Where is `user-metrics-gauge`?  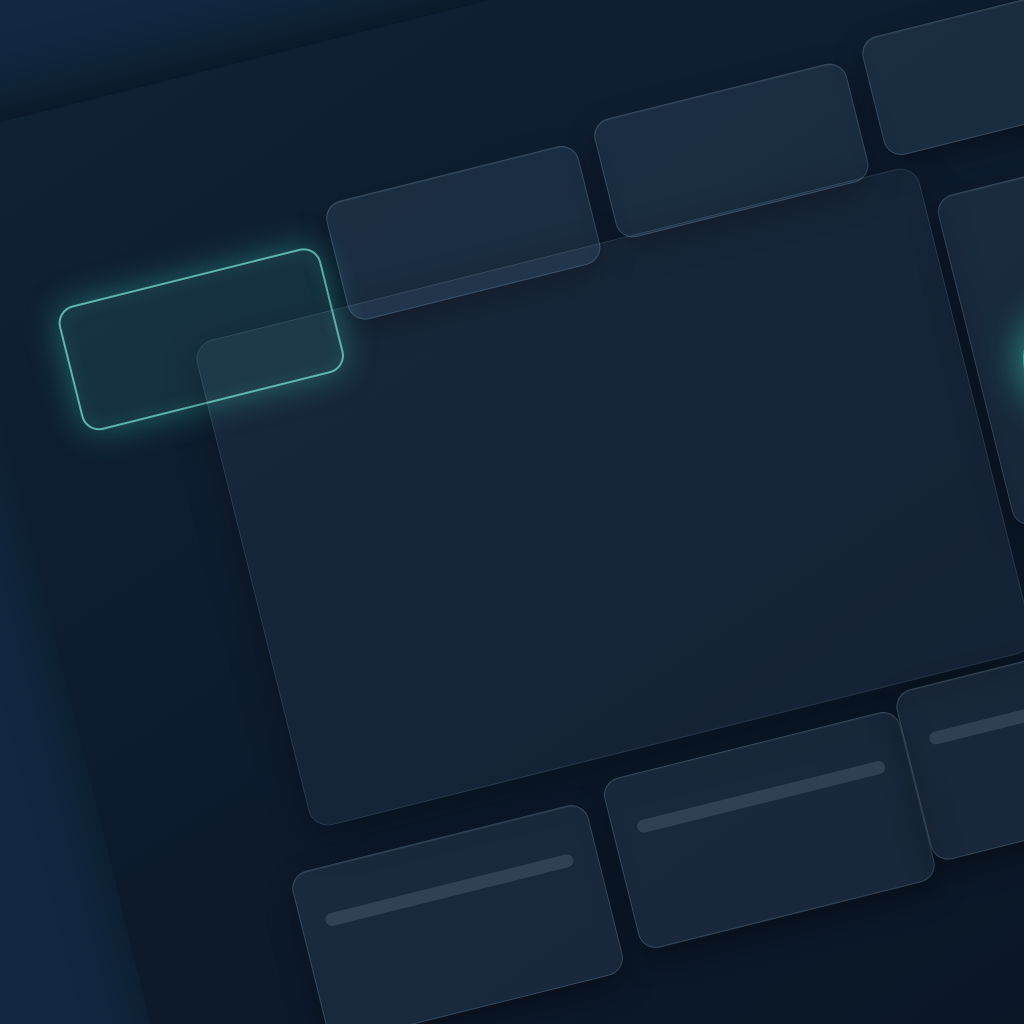 user-metrics-gauge is located at coordinates (1018, 359).